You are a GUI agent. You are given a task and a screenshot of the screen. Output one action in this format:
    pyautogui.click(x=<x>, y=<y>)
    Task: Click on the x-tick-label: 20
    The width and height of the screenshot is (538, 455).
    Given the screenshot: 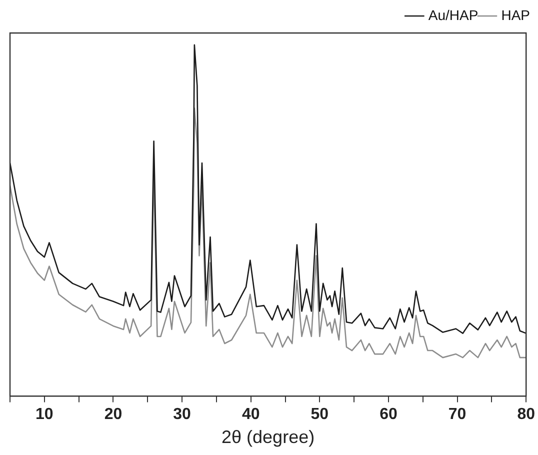 What is the action you would take?
    pyautogui.click(x=113, y=415)
    